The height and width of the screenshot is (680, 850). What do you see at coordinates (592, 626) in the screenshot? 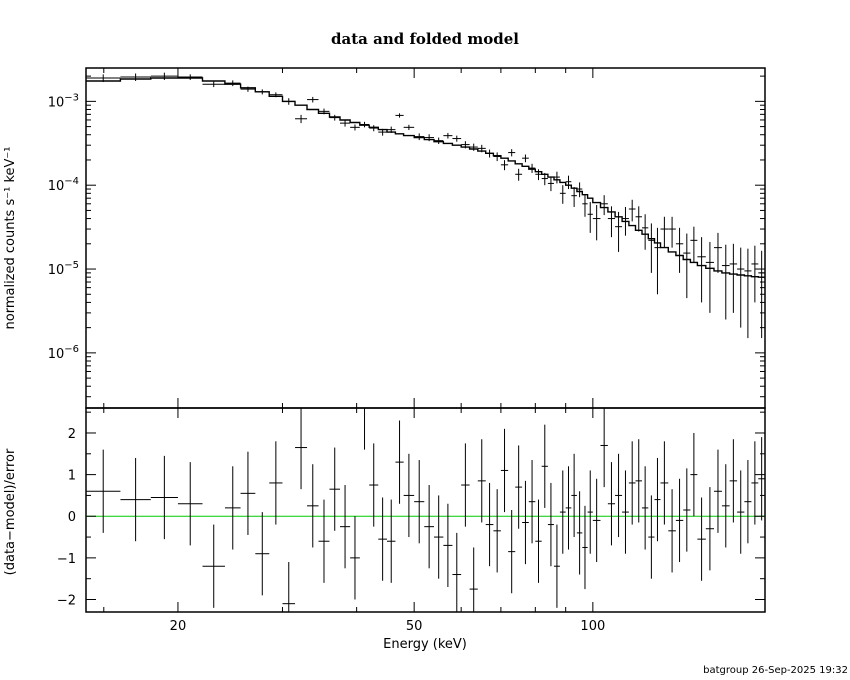
I see `x-tick-label: 100` at bounding box center [592, 626].